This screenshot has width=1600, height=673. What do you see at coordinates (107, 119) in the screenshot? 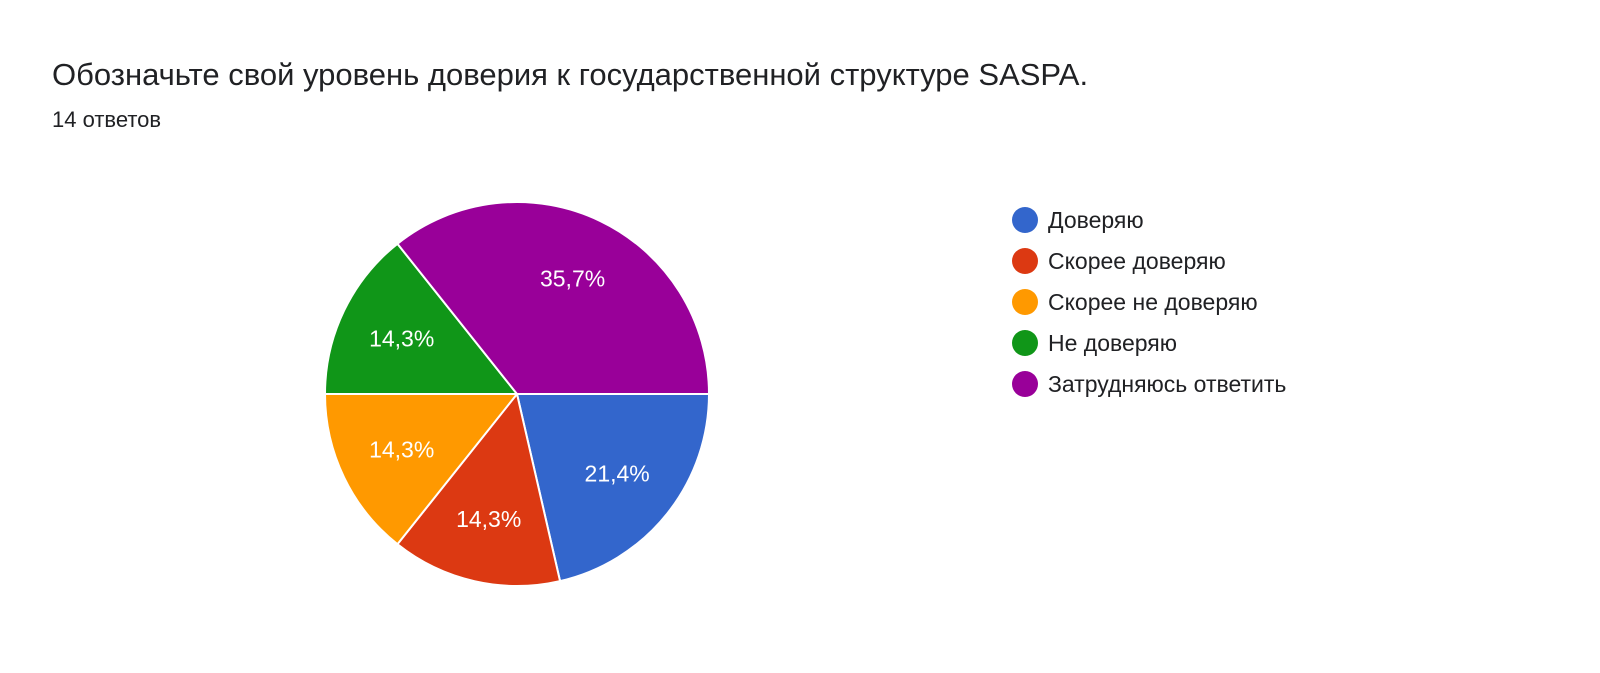
I see `response-count: 14 ответов` at bounding box center [107, 119].